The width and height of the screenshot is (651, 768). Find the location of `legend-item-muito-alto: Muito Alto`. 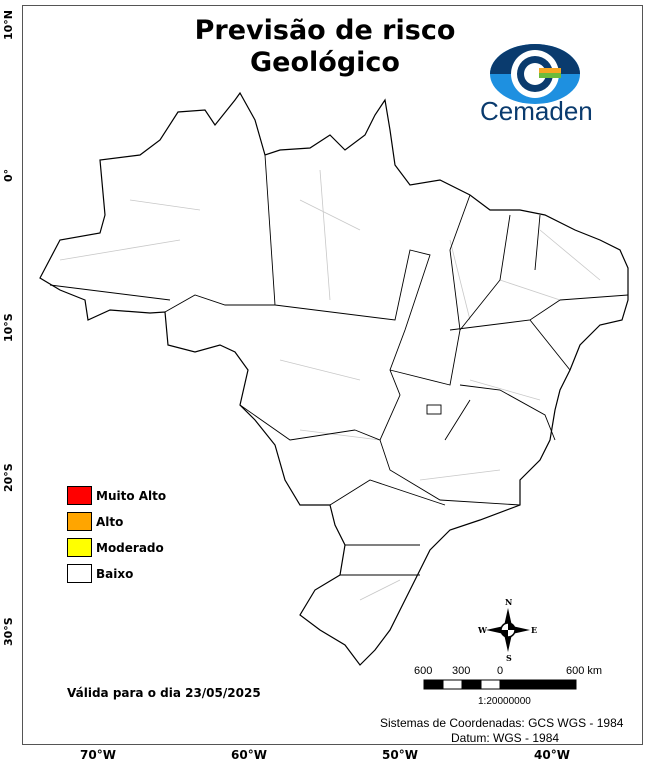

legend-item-muito-alto: Muito Alto is located at coordinates (116, 495).